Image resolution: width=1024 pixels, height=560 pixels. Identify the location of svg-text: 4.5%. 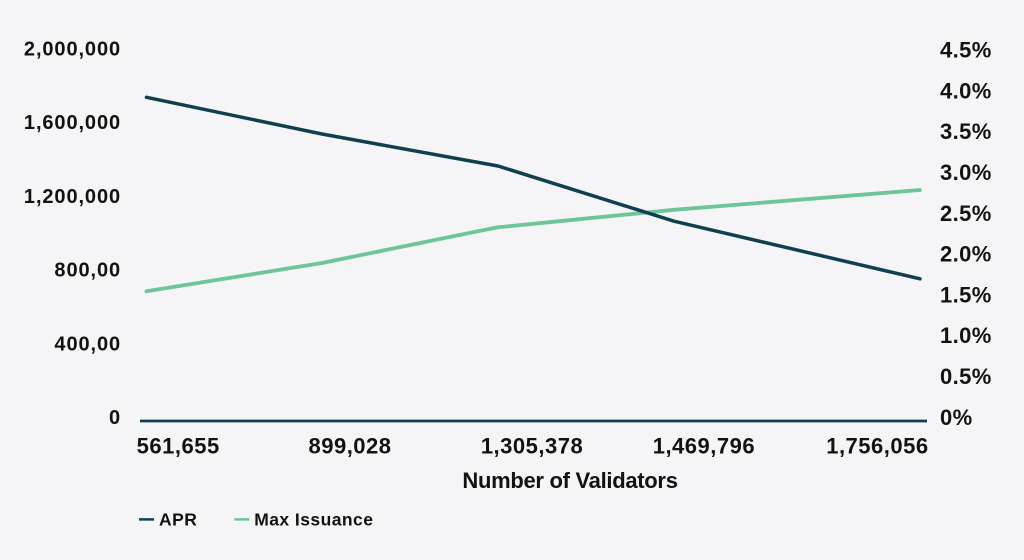
(966, 50).